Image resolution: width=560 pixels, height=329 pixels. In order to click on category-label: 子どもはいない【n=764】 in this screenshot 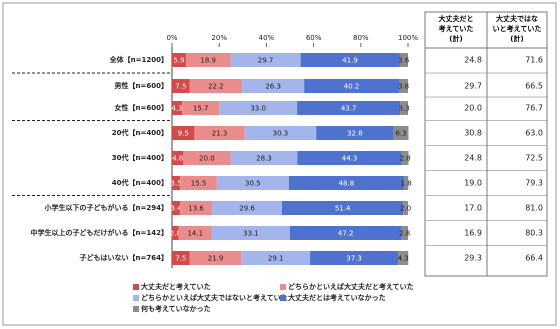, I will do `click(124, 257)`.